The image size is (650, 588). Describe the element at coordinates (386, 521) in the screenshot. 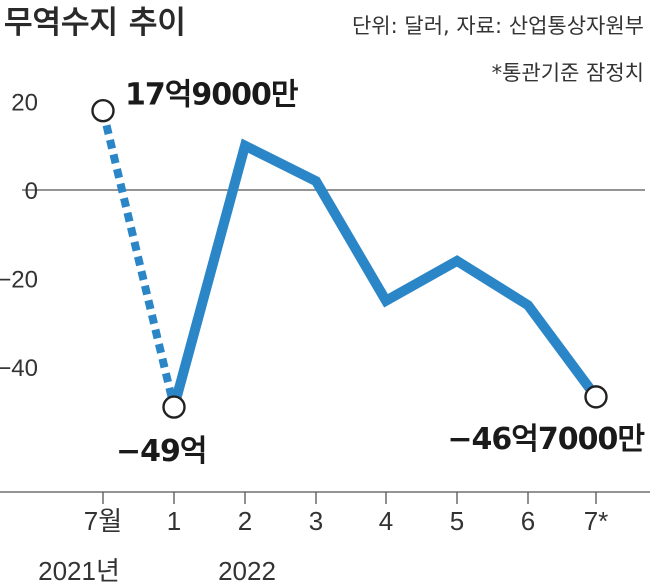

I see `x-tick-label: 4` at that location.